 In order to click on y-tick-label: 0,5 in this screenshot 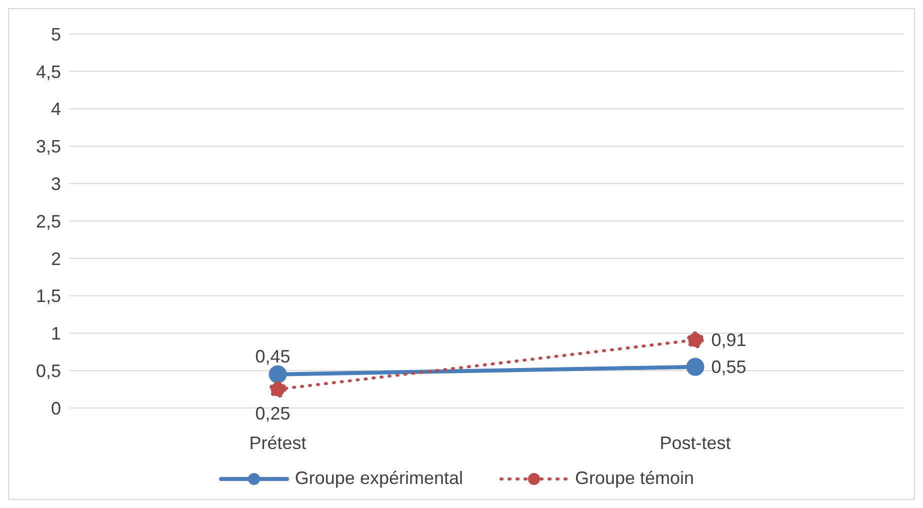, I will do `click(48, 370)`.